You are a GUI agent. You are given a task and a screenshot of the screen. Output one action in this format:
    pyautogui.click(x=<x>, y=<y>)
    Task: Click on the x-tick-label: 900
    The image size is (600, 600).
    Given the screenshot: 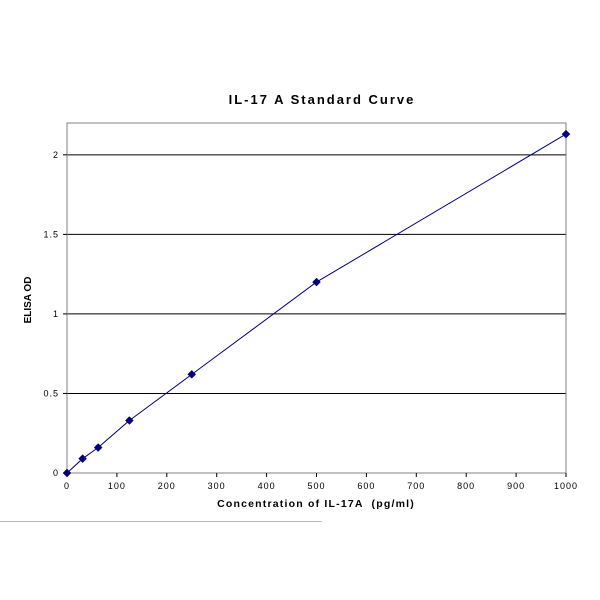 What is the action you would take?
    pyautogui.click(x=516, y=486)
    